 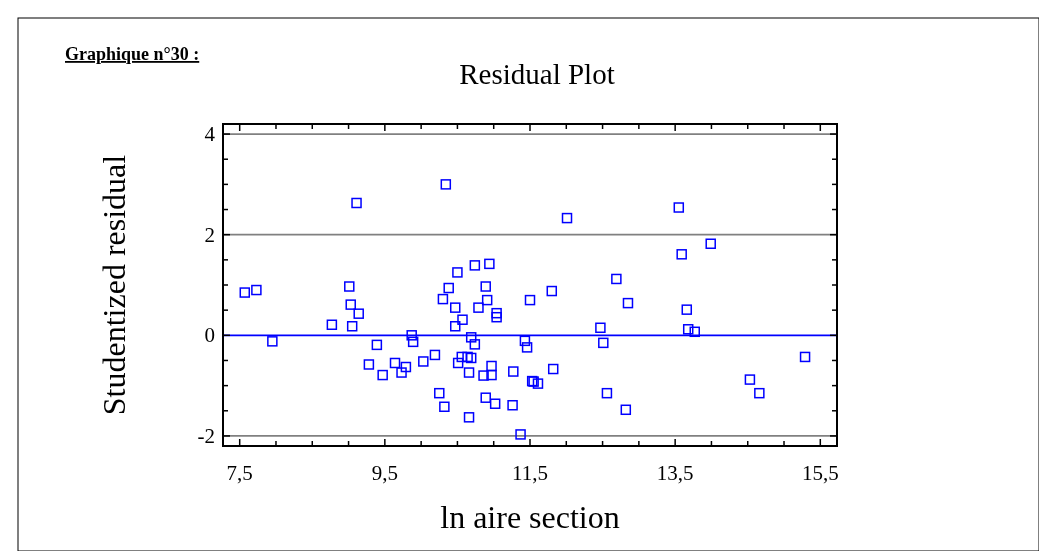 I want to click on text: Graphique n°30 :, so click(x=132, y=54).